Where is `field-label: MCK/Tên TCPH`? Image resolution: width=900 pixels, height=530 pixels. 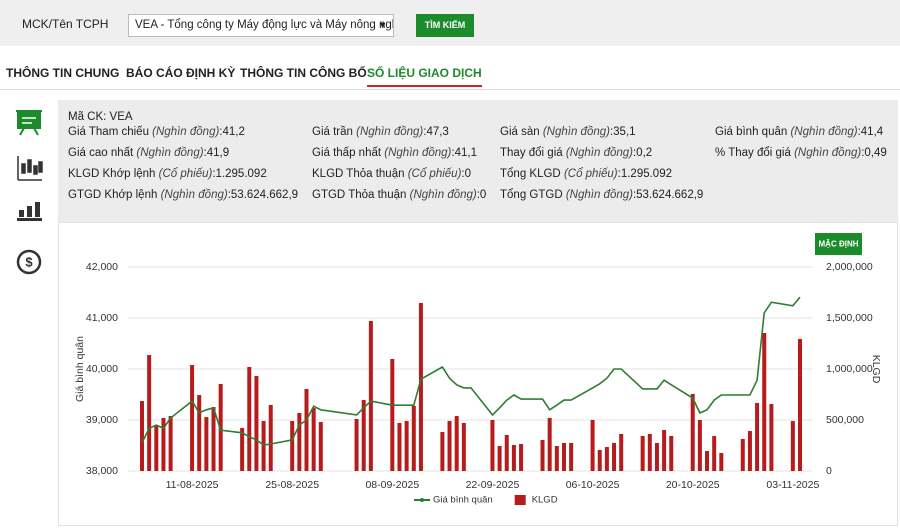
field-label: MCK/Tên TCPH is located at coordinates (65, 24).